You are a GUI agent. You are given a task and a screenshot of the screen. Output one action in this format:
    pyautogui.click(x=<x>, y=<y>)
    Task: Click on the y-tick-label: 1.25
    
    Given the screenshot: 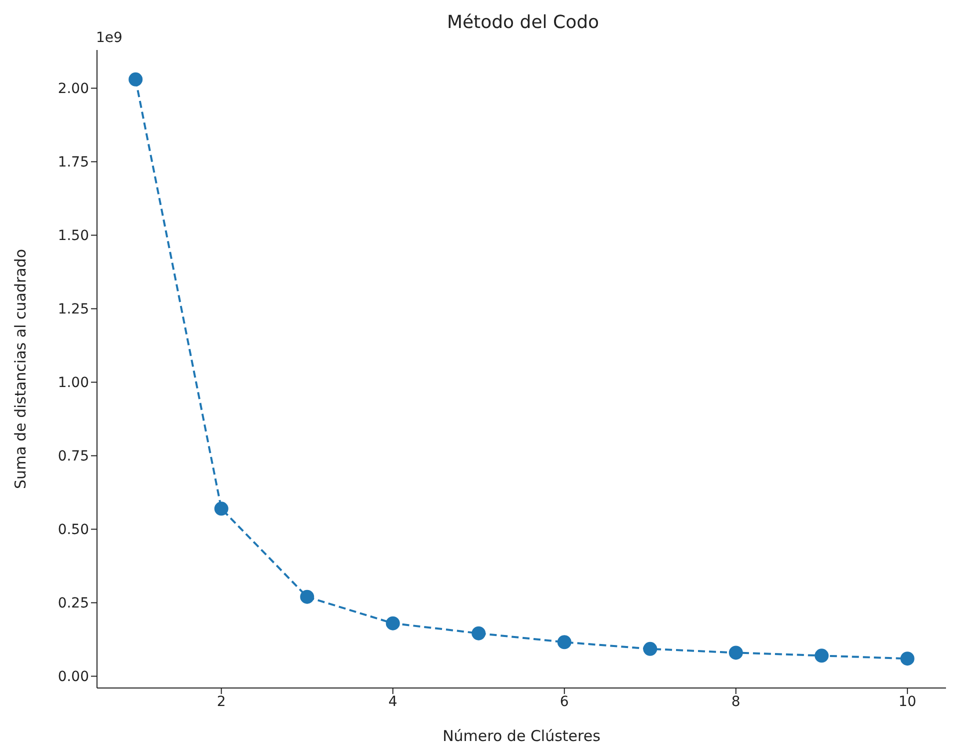 What is the action you would take?
    pyautogui.click(x=73, y=310)
    